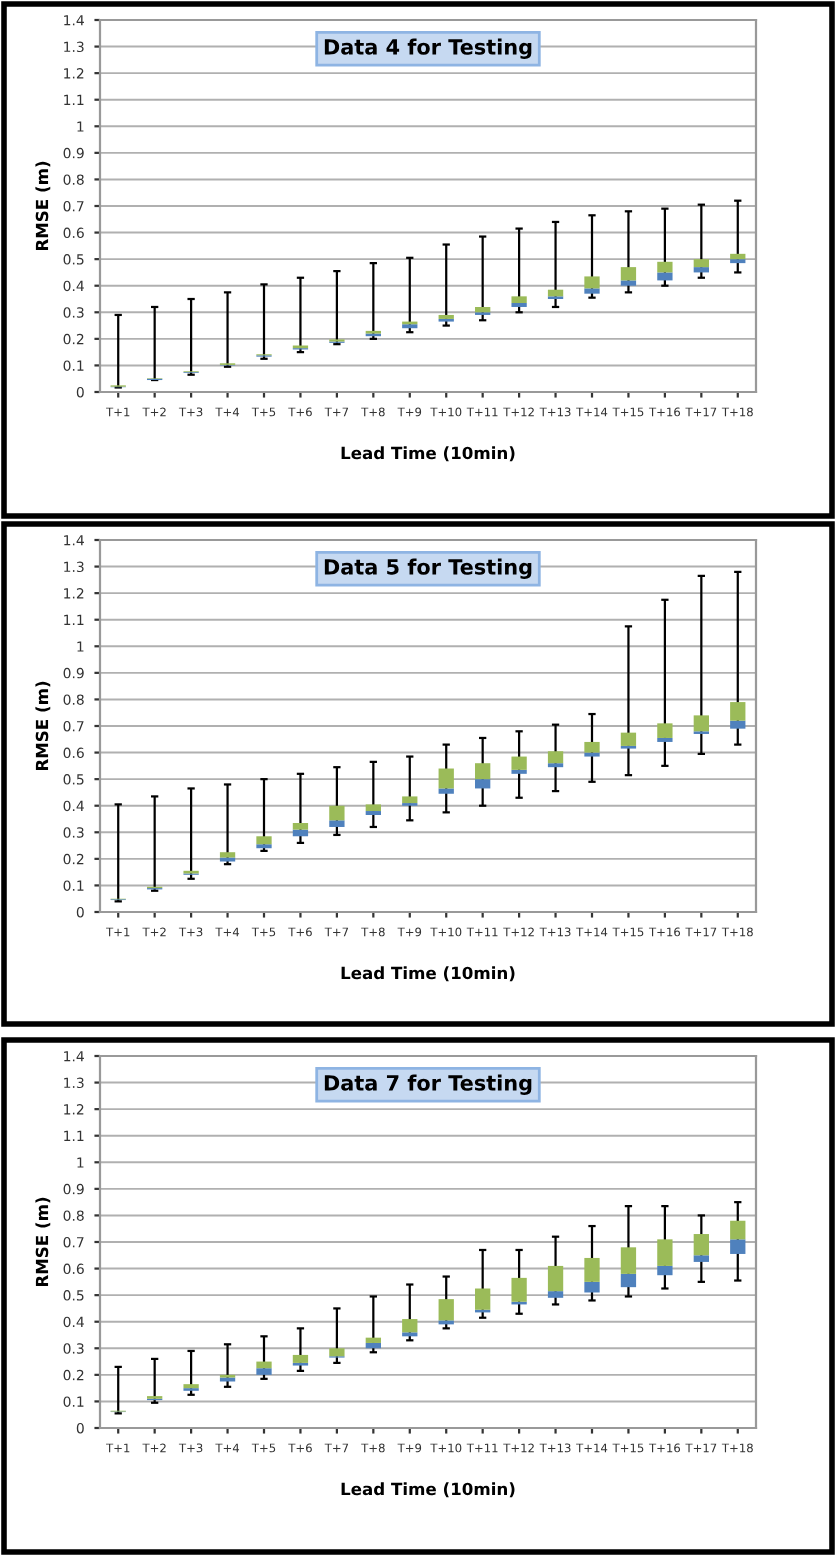 The width and height of the screenshot is (840, 1556). Describe the element at coordinates (428, 1084) in the screenshot. I see `text: Data 7 for Testing` at that location.